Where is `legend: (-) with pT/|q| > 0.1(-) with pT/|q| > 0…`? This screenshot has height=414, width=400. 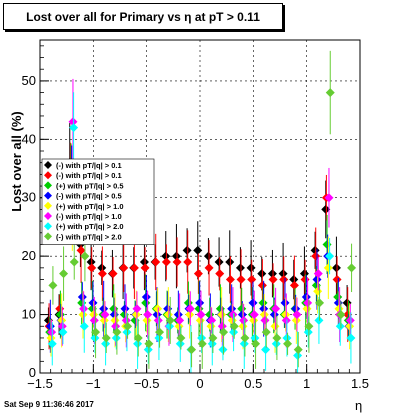 legend: (-) with pT/|q| > 0.1(-) with pT/|q| > 0… is located at coordinates (98, 201).